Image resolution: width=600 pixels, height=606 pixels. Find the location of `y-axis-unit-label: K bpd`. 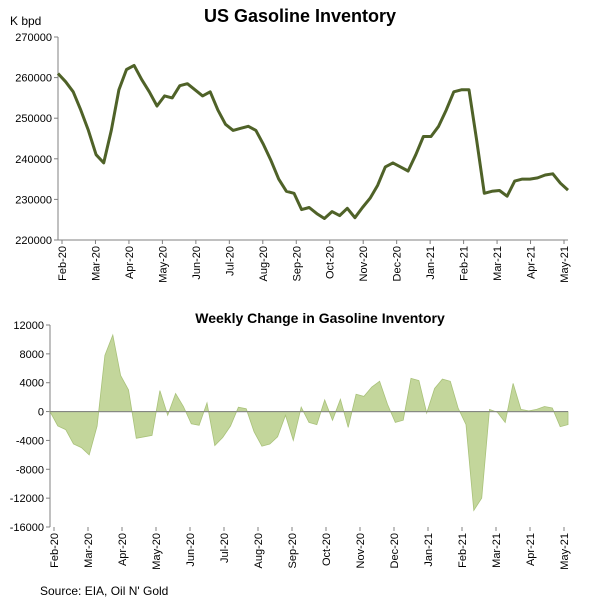

y-axis-unit-label: K bpd is located at coordinates (26, 21).